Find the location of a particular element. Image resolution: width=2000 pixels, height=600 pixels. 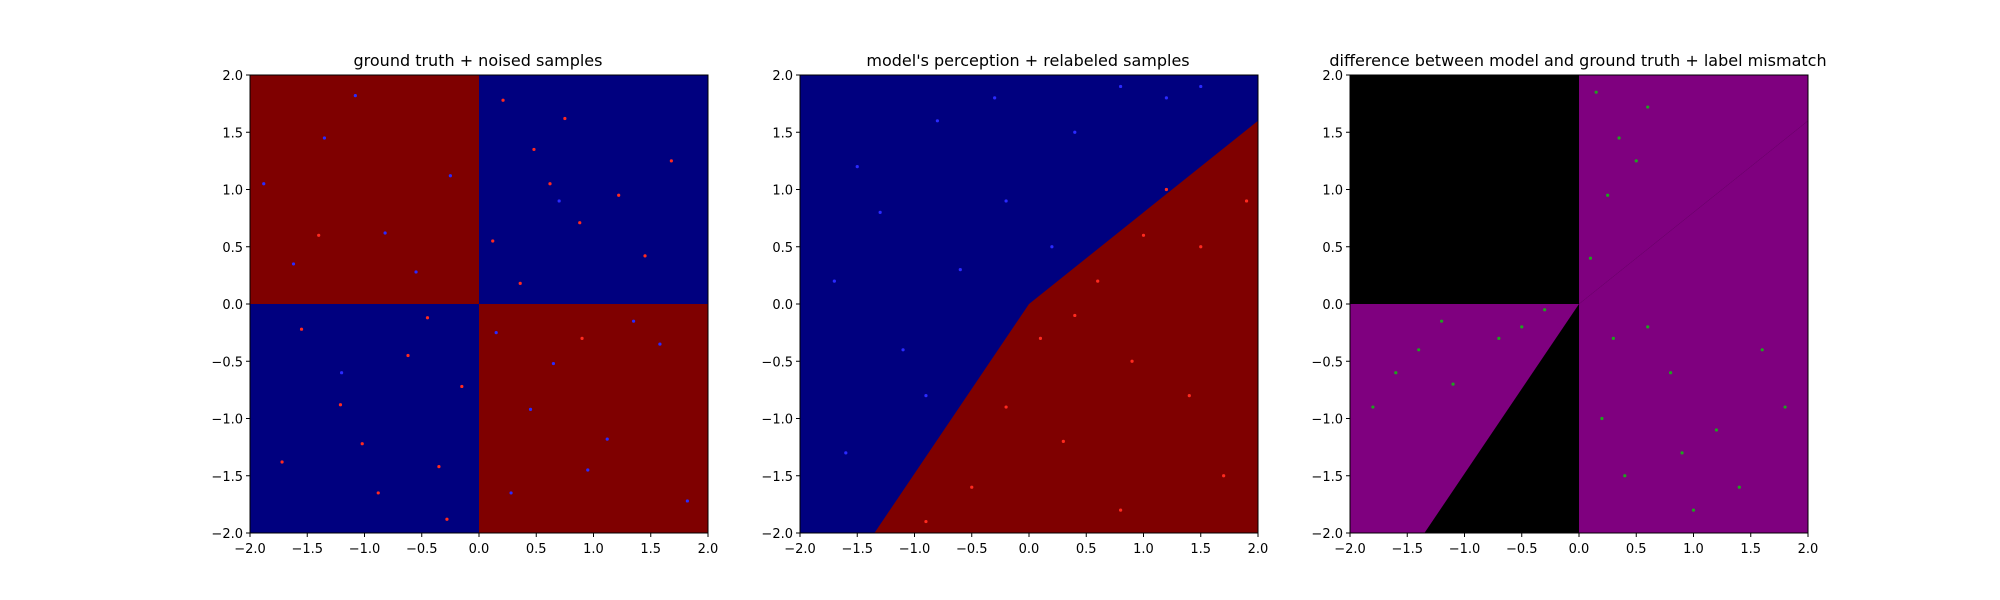

region-lower-right is located at coordinates (593, 418).